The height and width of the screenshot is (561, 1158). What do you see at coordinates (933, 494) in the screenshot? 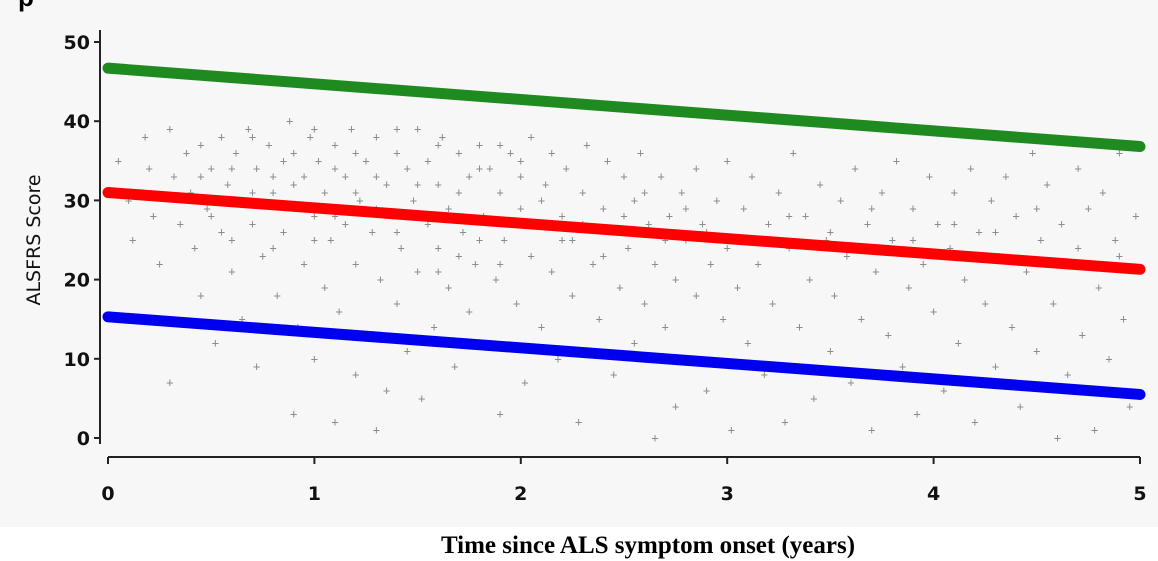
I see `x-tick-label: 4` at bounding box center [933, 494].